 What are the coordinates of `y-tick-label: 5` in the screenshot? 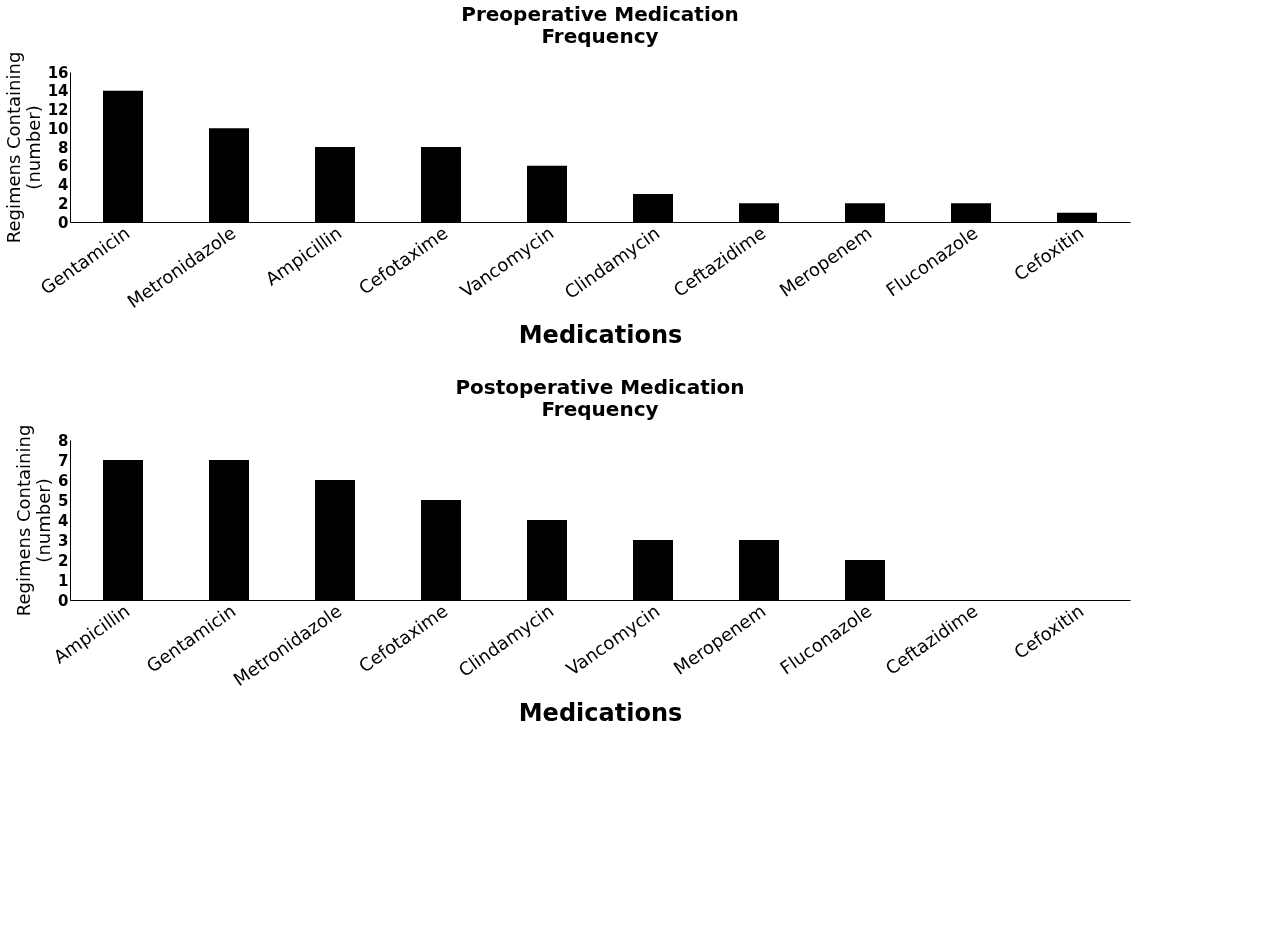 It's located at (63, 500).